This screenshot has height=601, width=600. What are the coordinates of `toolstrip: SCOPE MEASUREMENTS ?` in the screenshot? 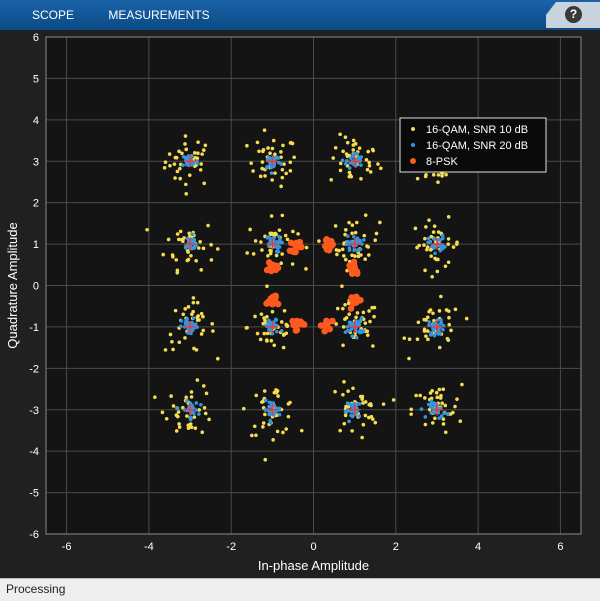 It's located at (300, 15).